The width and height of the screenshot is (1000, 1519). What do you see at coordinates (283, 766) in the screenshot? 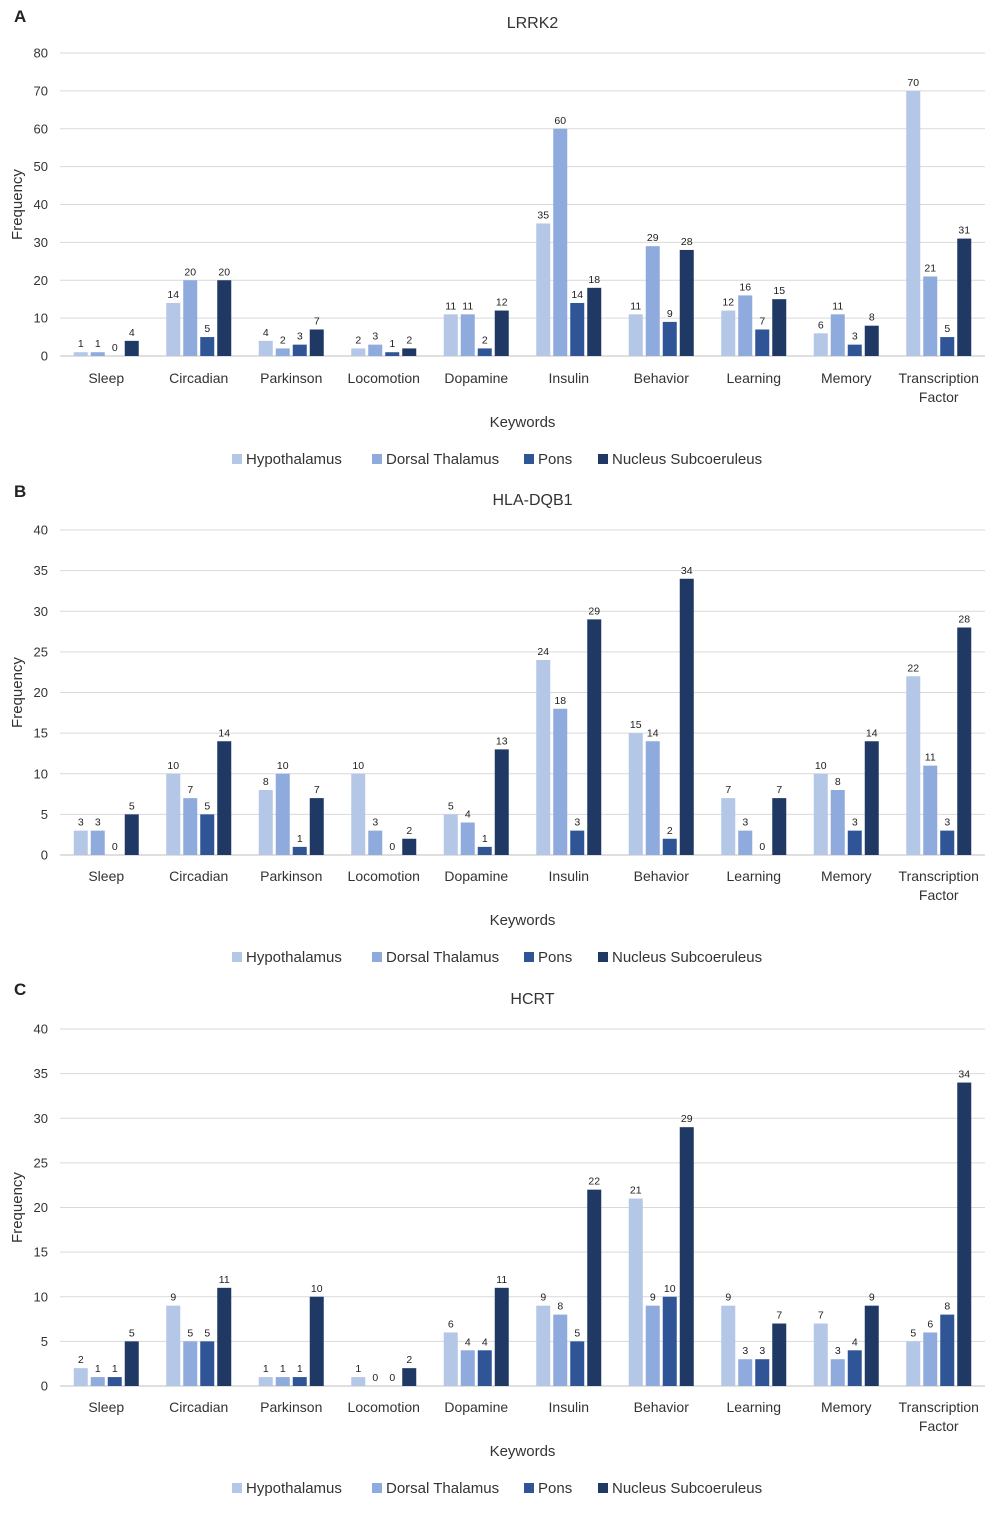
I see `data-label: 10` at bounding box center [283, 766].